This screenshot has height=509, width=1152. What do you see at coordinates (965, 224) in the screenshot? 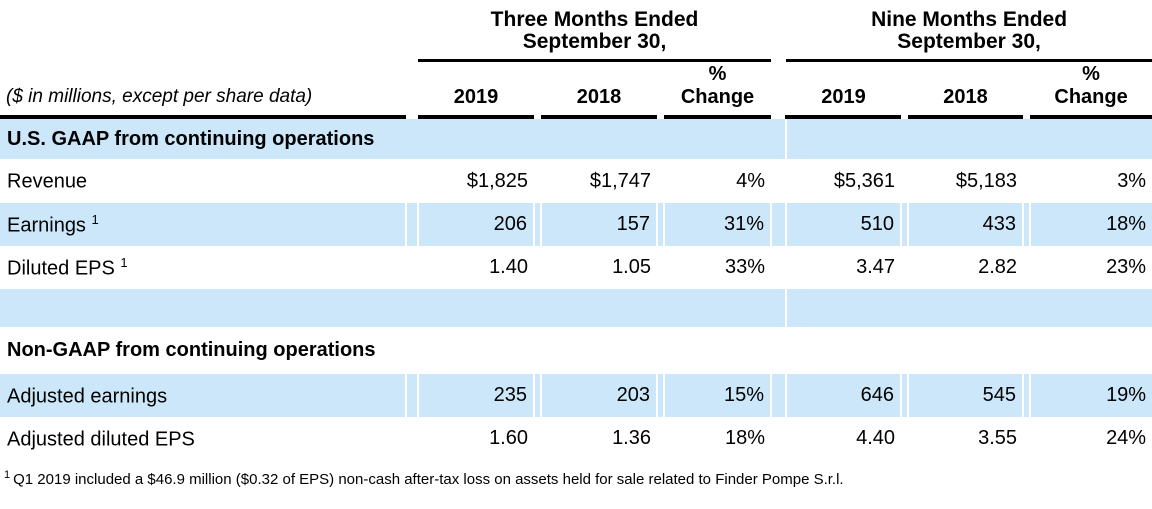
I see `cell-value: 433` at bounding box center [965, 224].